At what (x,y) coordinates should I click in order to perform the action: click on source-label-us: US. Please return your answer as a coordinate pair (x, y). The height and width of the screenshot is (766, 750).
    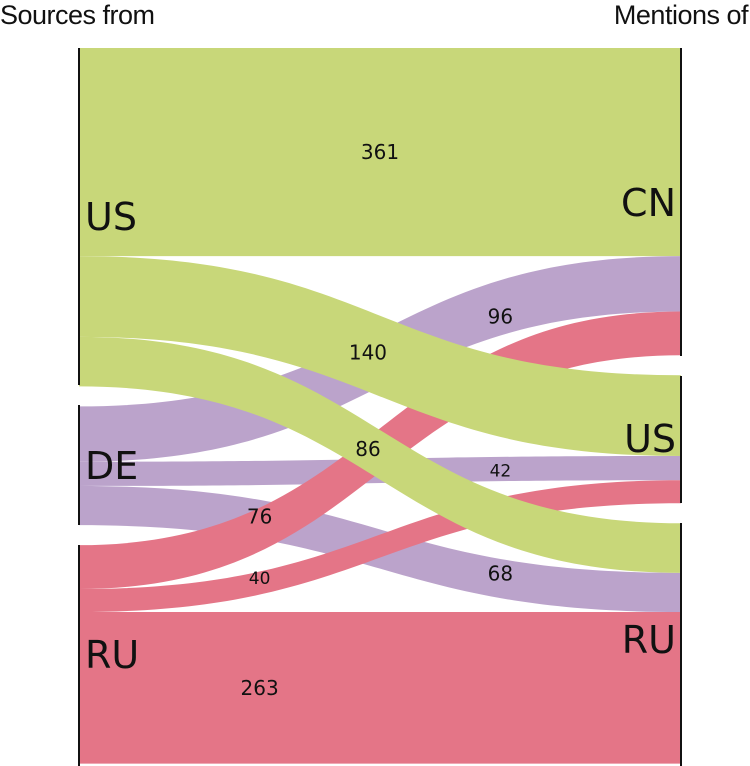
    Looking at the image, I should click on (111, 217).